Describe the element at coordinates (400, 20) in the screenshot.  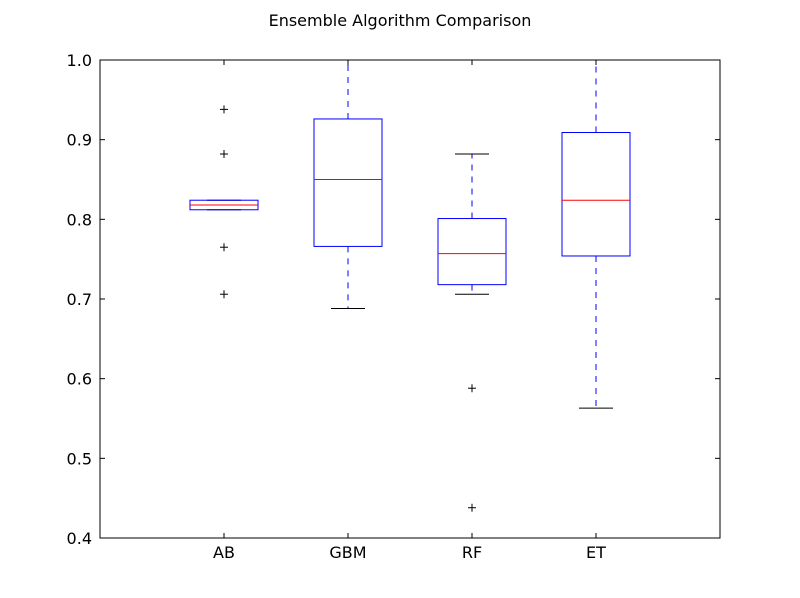
I see `chart-title: Ensemble Algorithm Comparison` at that location.